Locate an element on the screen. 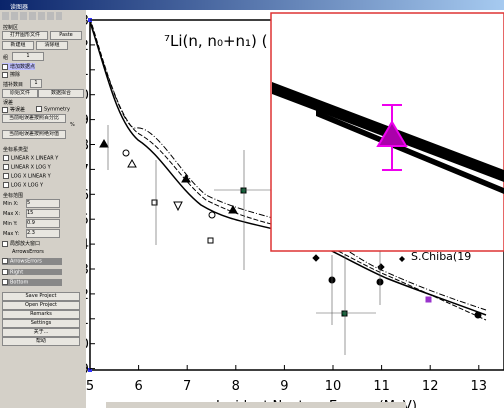  y-tick-label: 5 is located at coordinates (87, 220).